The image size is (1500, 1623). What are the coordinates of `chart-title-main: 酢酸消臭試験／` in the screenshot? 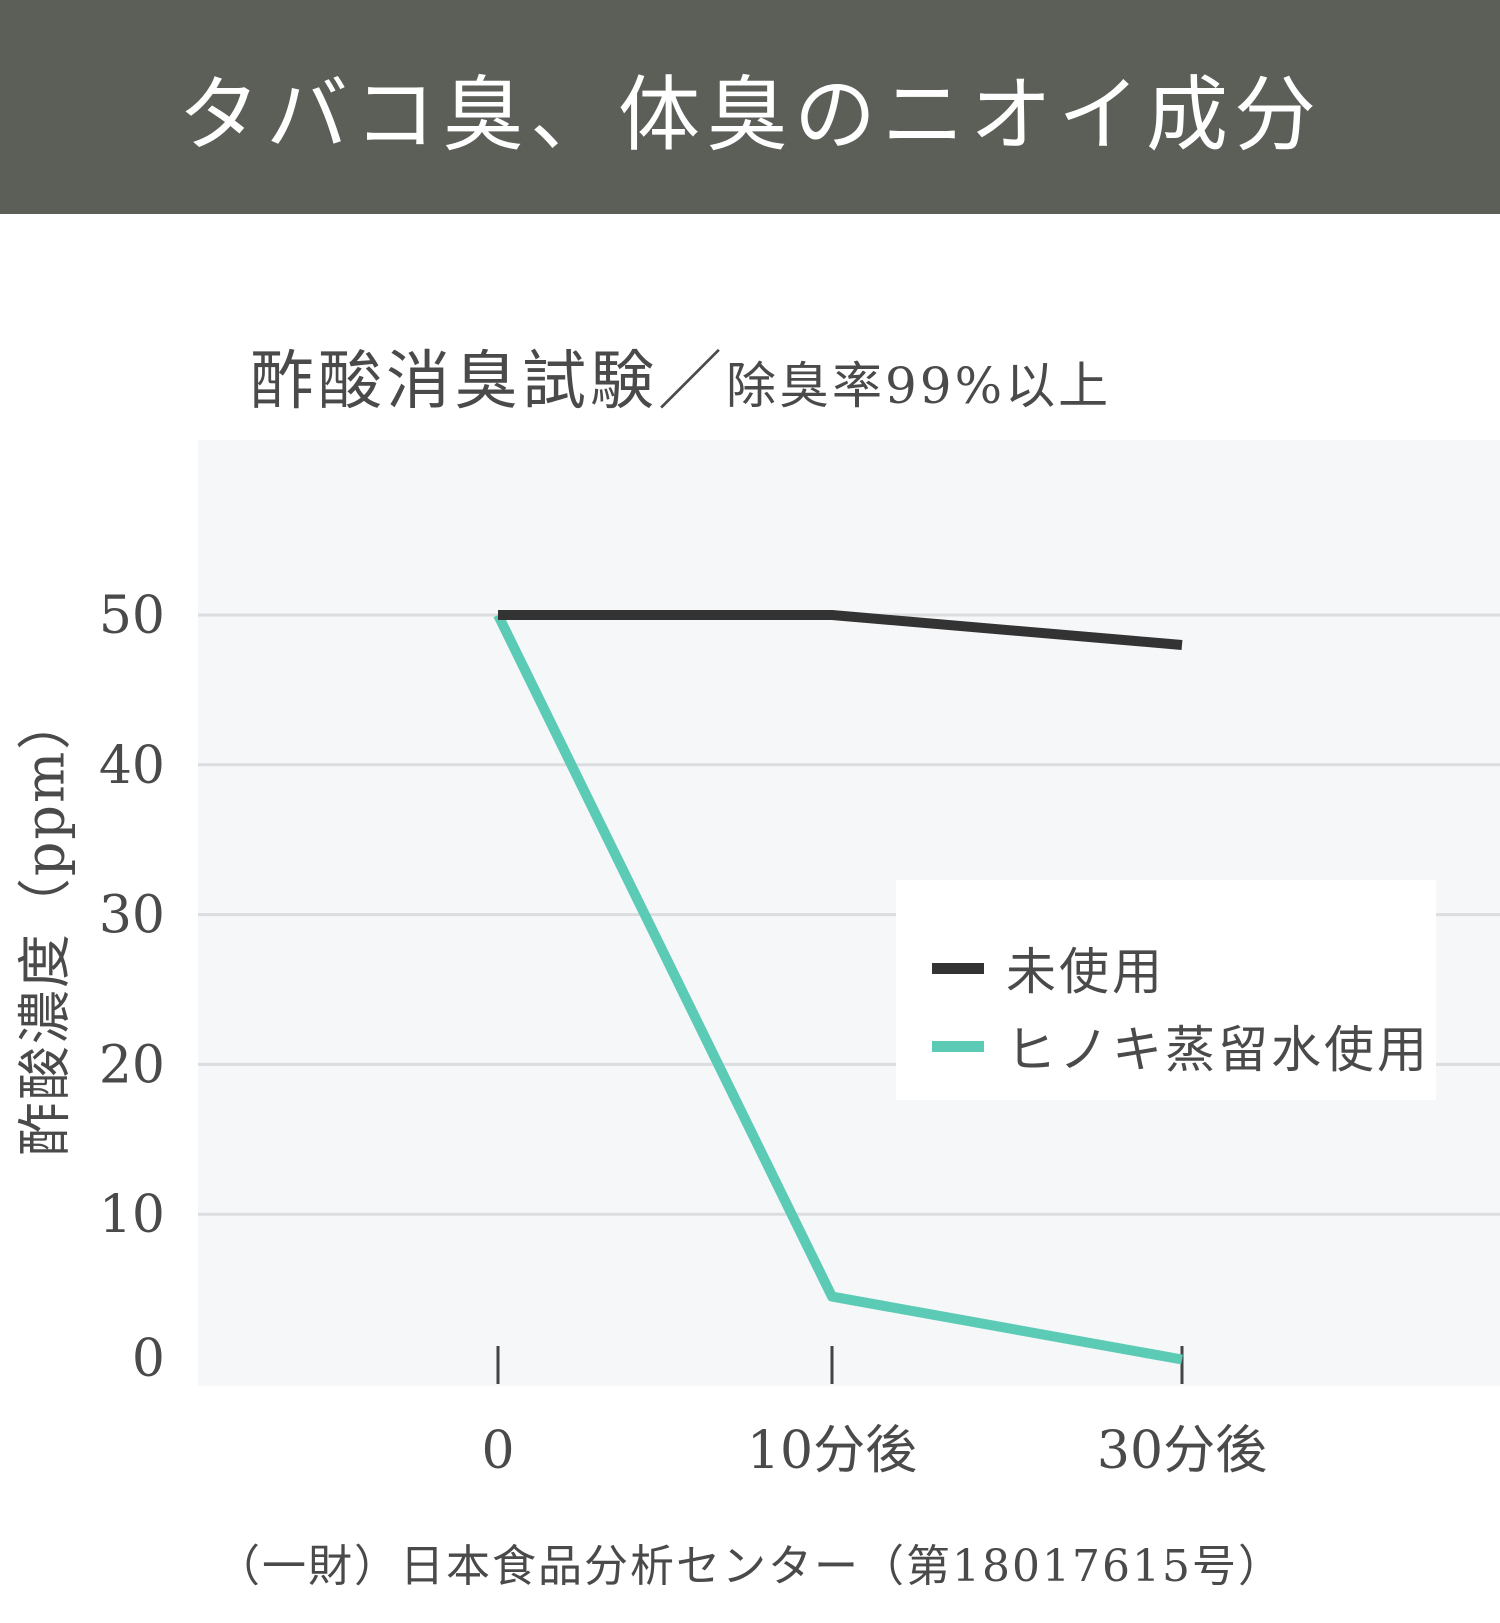 It's located at (488, 382).